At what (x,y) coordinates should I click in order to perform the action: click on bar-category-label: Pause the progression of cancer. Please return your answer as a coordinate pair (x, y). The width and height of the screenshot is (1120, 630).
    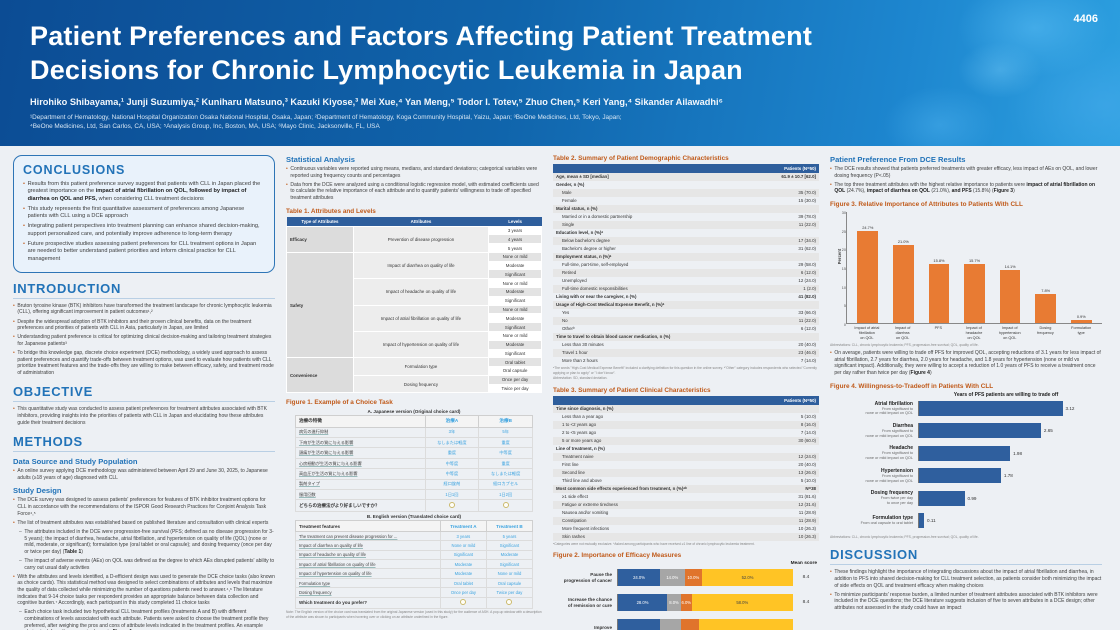
    Looking at the image, I should click on (587, 577).